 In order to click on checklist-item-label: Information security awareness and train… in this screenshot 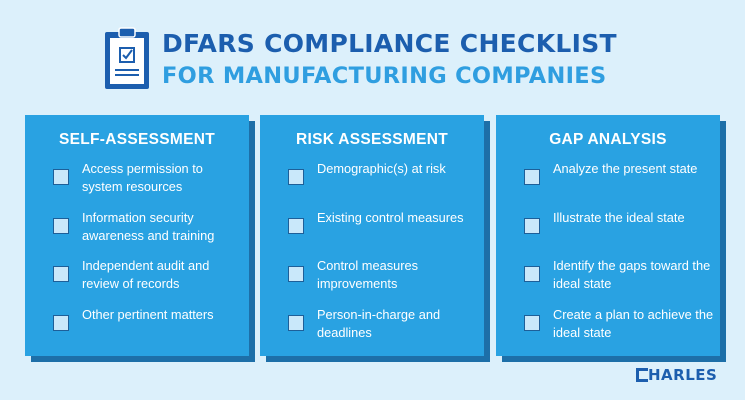, I will do `click(148, 226)`.